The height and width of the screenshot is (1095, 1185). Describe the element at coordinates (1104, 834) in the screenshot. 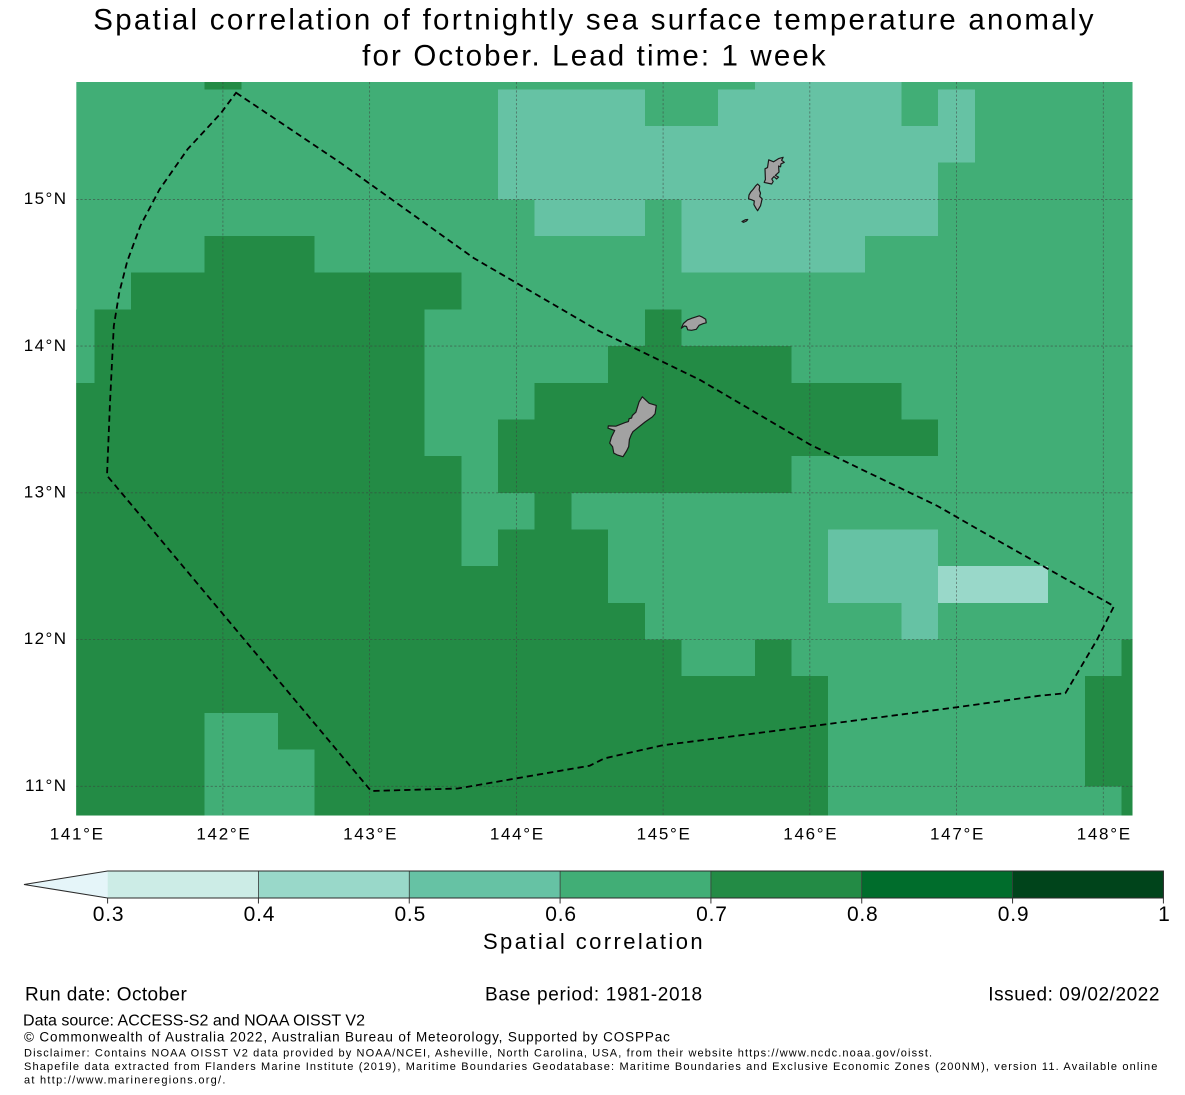

I see `svg-text: 148°E` at that location.